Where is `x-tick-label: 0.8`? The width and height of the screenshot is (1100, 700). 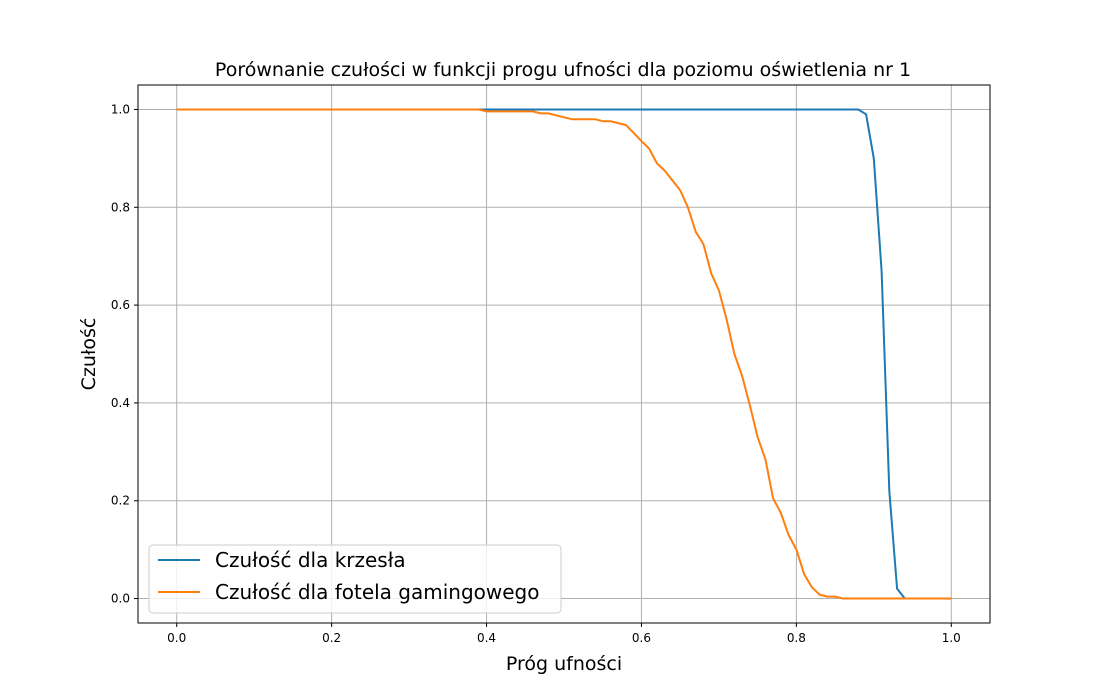 x-tick-label: 0.8 is located at coordinates (796, 638).